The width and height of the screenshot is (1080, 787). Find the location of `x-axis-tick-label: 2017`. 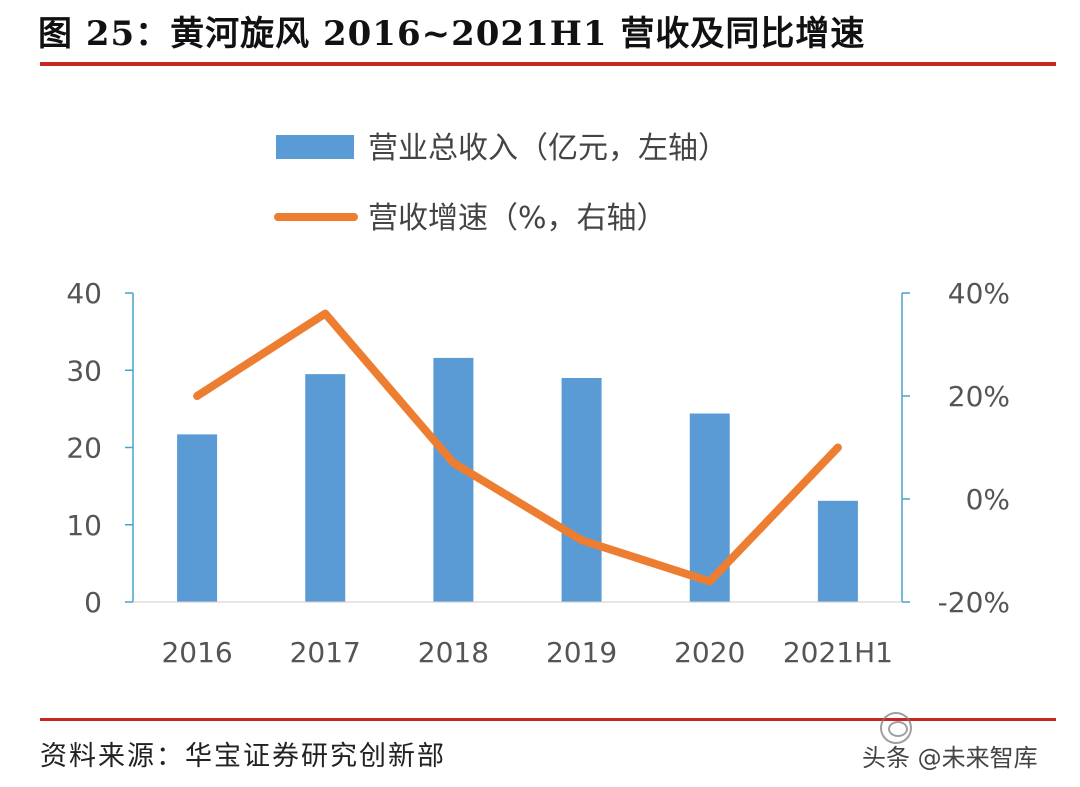

x-axis-tick-label: 2017 is located at coordinates (325, 652).